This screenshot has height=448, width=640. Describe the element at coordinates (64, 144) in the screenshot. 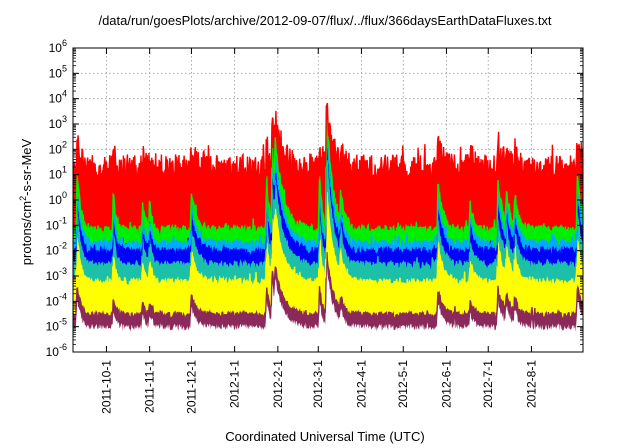

I see `y-tick-label-exponent: 2` at that location.